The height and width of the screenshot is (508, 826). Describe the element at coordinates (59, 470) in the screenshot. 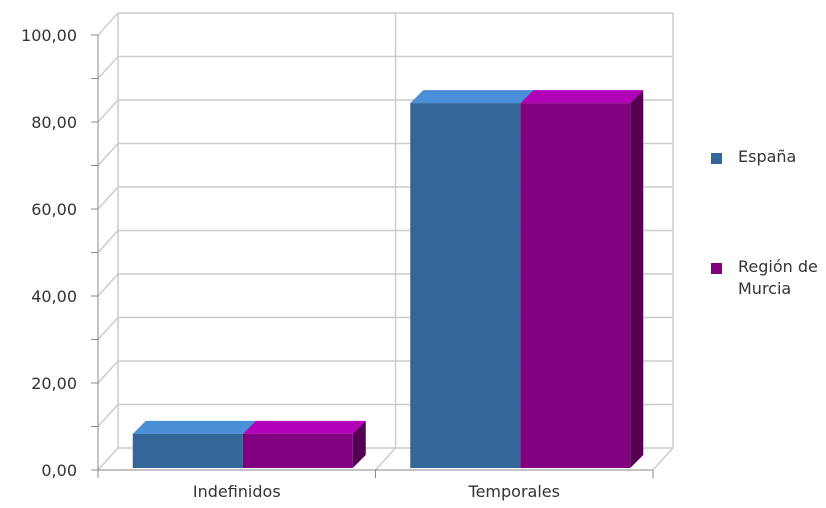

I see `y-tick-label: 0,00` at that location.